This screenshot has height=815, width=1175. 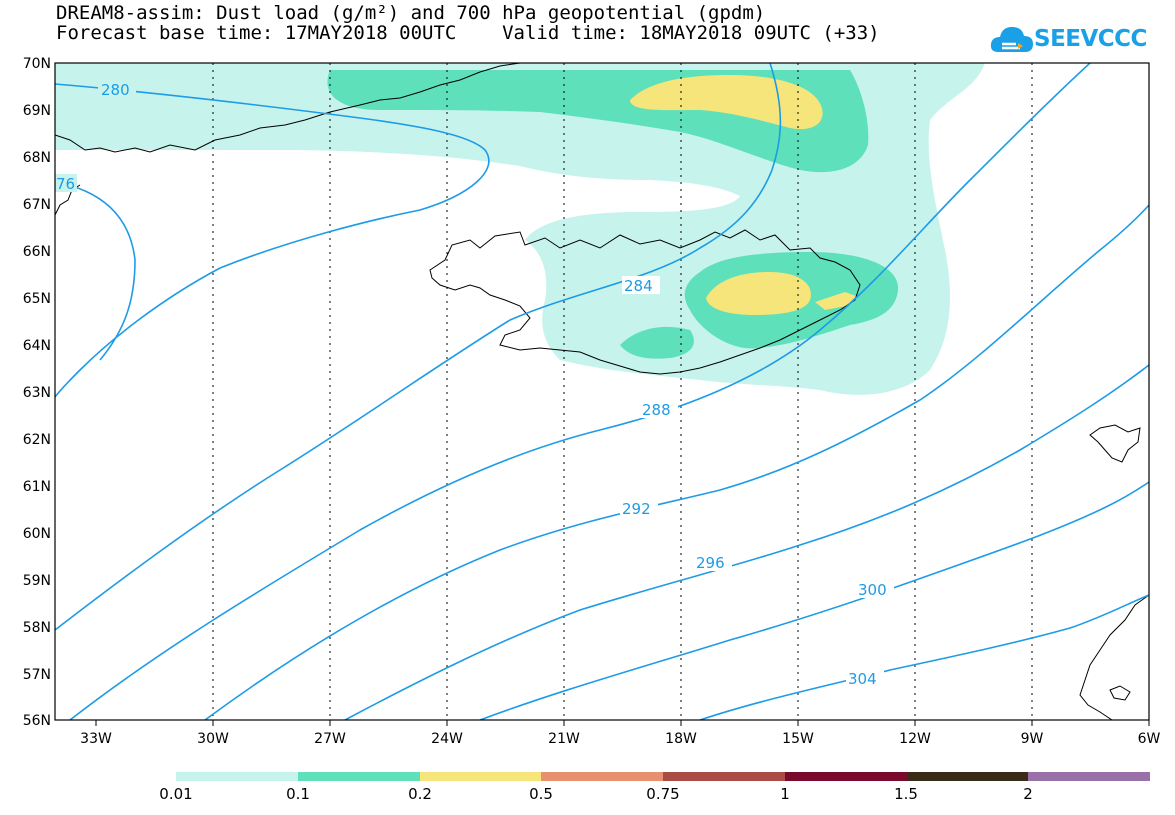 I want to click on legend-label: 0.1, so click(x=298, y=794).